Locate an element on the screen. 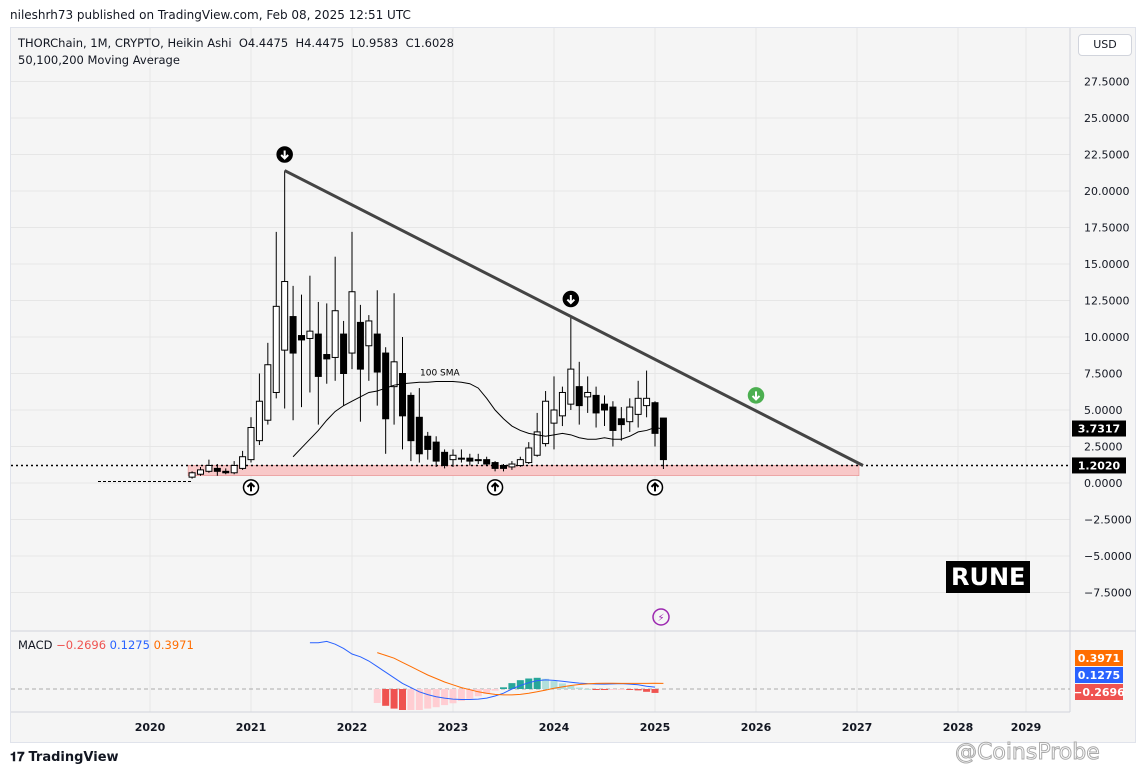 The height and width of the screenshot is (777, 1146). macd-signal-label: 0.3971 is located at coordinates (1099, 658).